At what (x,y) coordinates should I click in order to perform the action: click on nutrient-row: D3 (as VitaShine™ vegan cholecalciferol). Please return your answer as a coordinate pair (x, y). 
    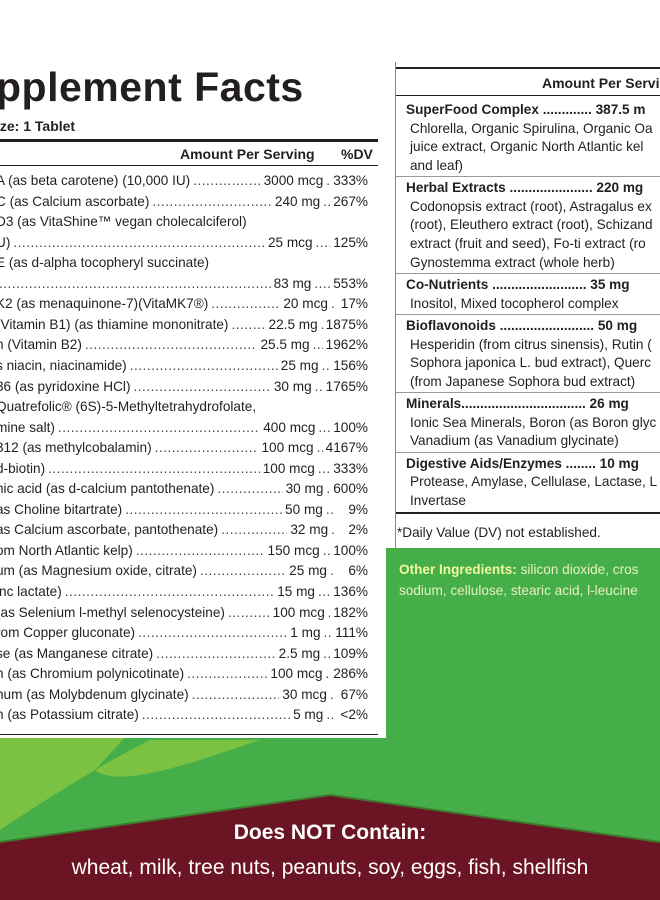
    Looking at the image, I should click on (184, 222).